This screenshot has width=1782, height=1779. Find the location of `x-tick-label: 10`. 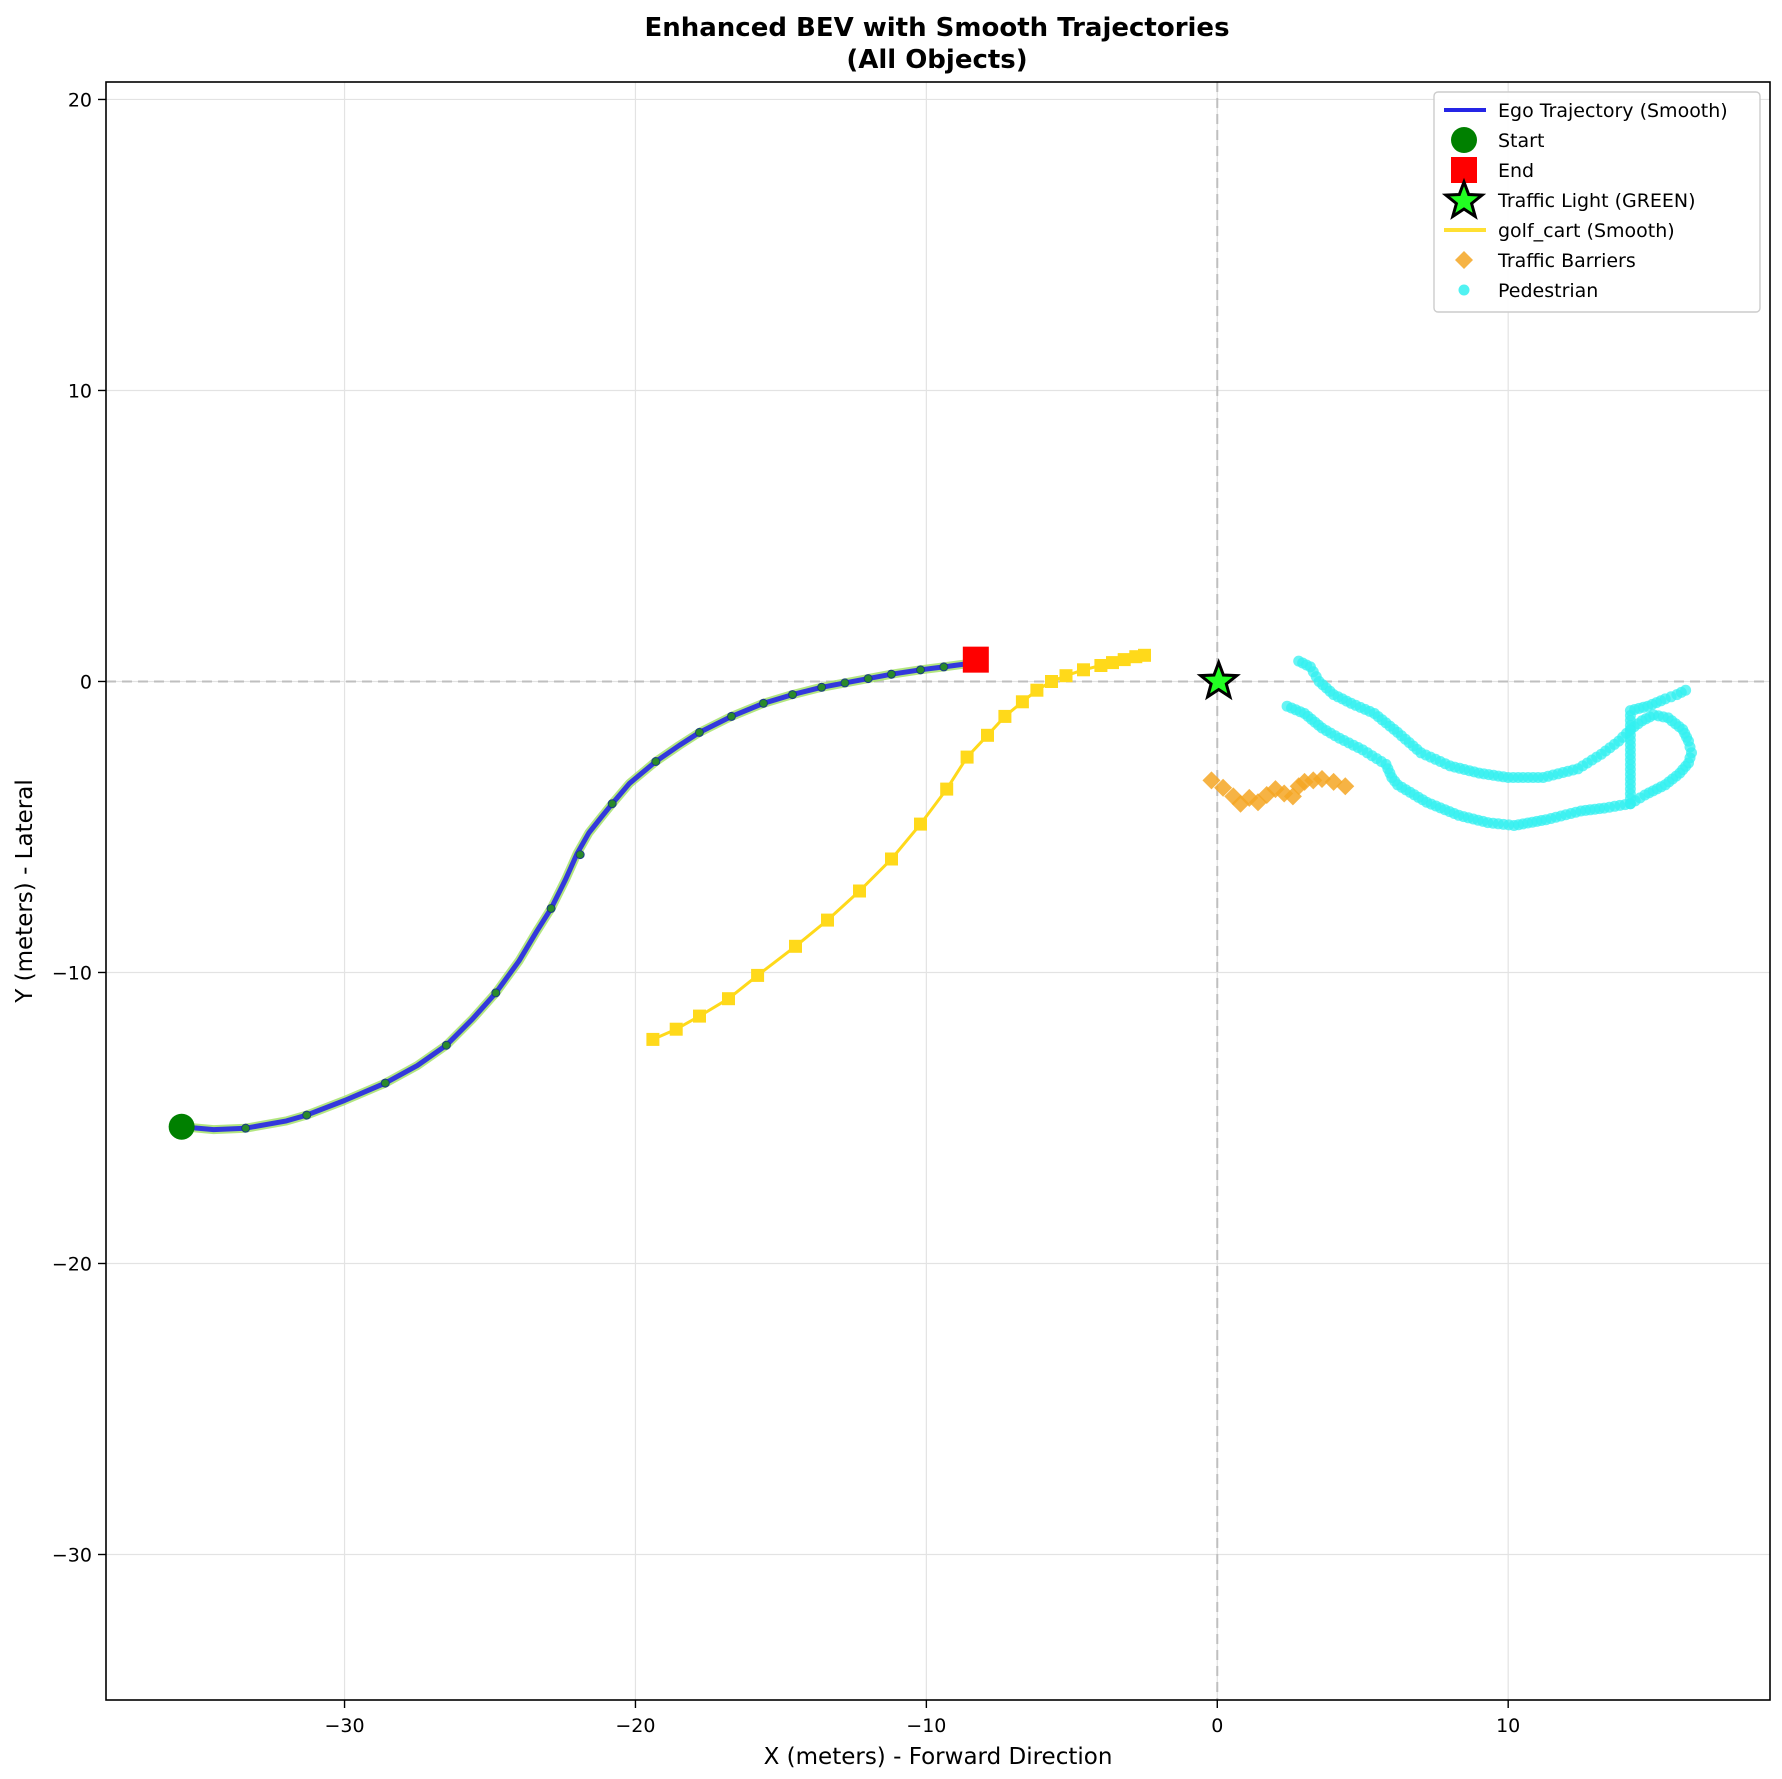

x-tick-label: 10 is located at coordinates (1508, 1726).